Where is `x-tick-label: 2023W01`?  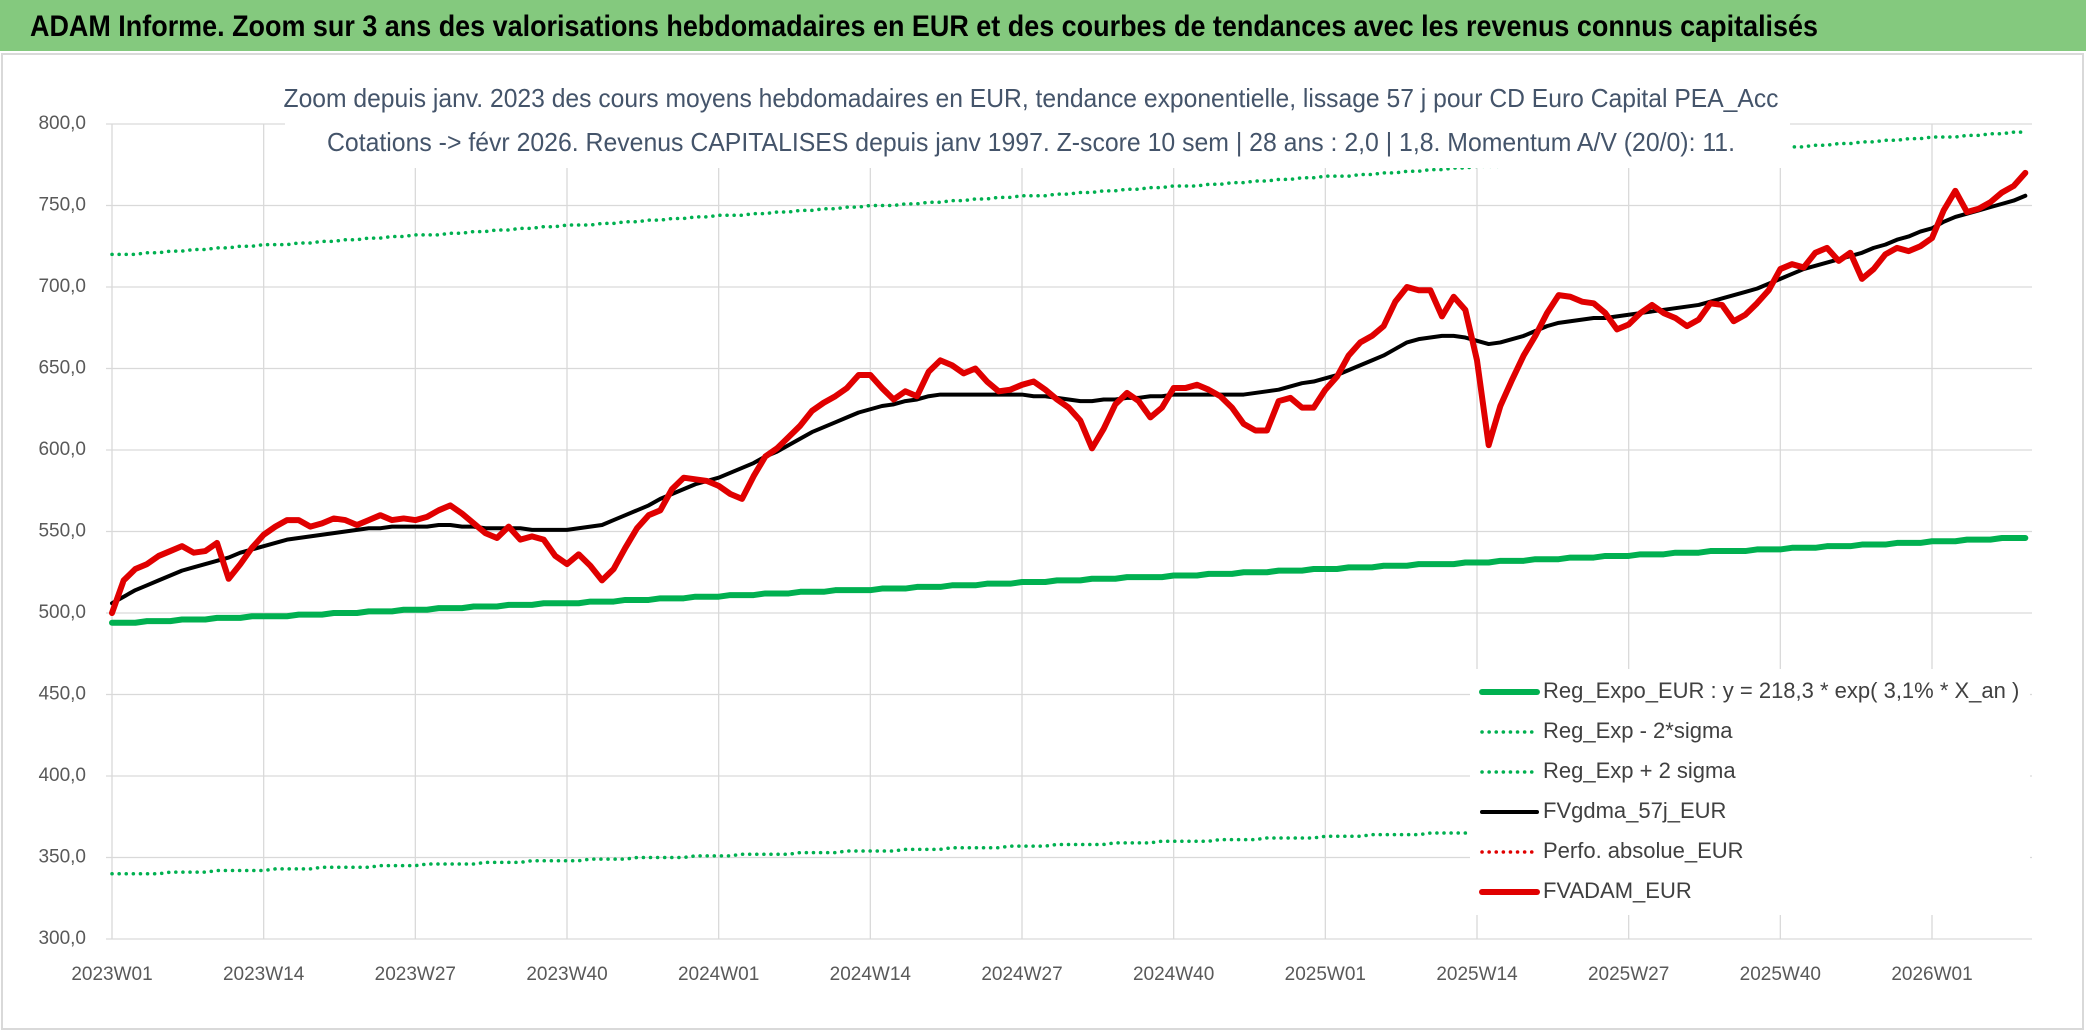
x-tick-label: 2023W01 is located at coordinates (111, 974).